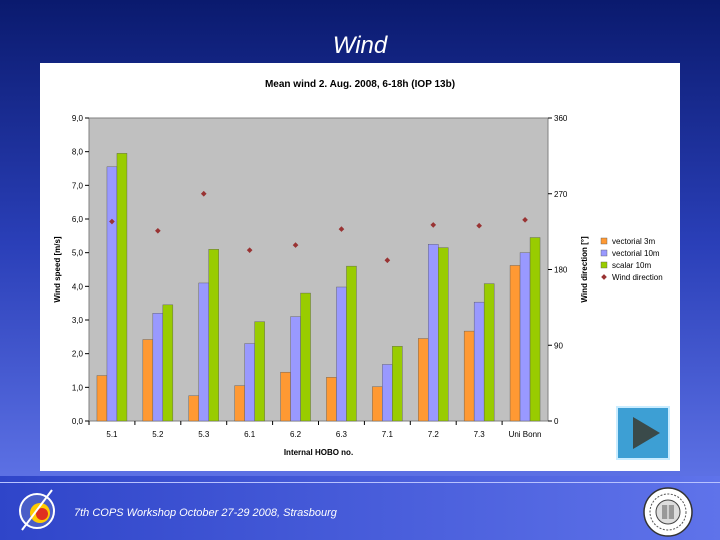 The width and height of the screenshot is (720, 540). What do you see at coordinates (646, 433) in the screenshot?
I see `play-triangle-icon` at bounding box center [646, 433].